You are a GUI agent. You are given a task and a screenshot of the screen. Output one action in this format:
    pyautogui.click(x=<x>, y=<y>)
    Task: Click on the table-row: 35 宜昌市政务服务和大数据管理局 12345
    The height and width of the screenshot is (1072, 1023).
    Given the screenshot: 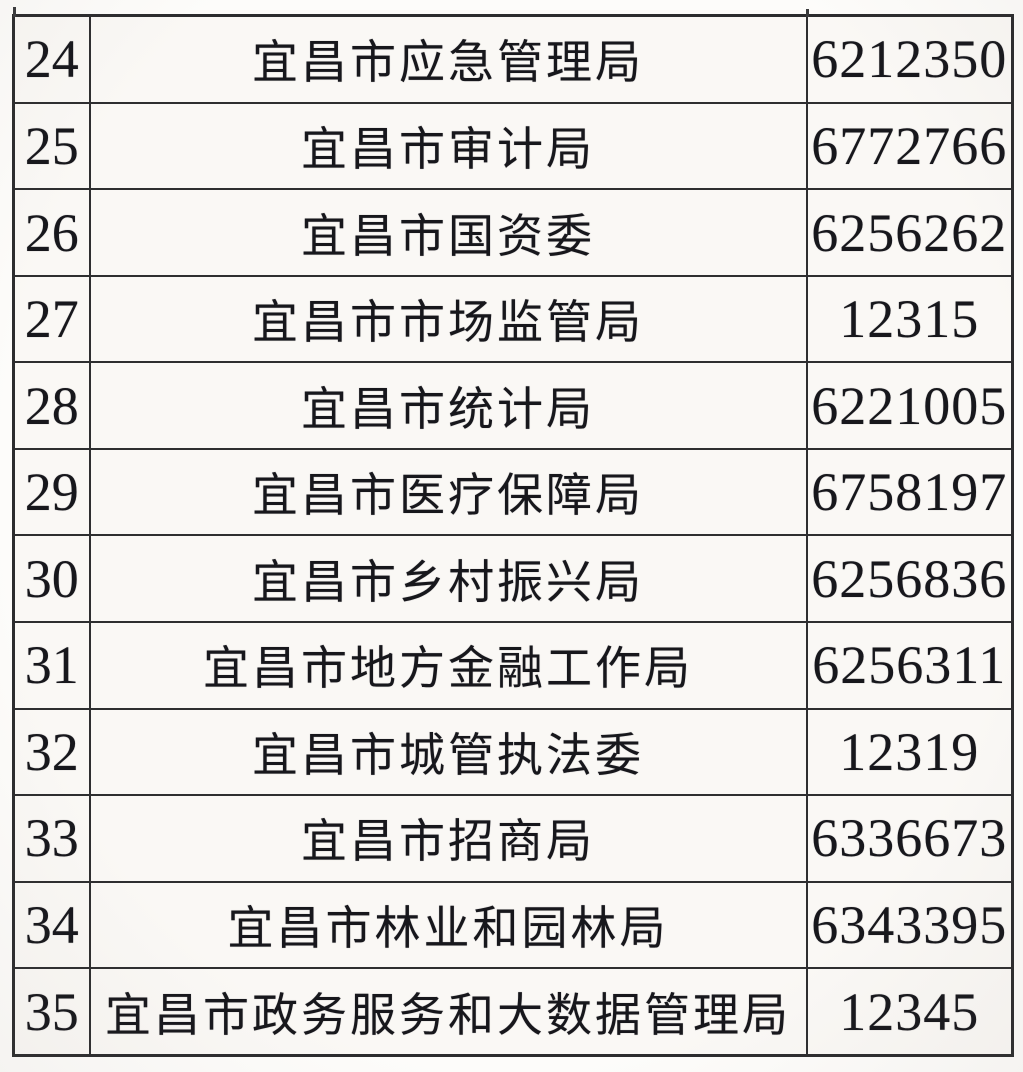 What is the action you would take?
    pyautogui.click(x=513, y=1012)
    